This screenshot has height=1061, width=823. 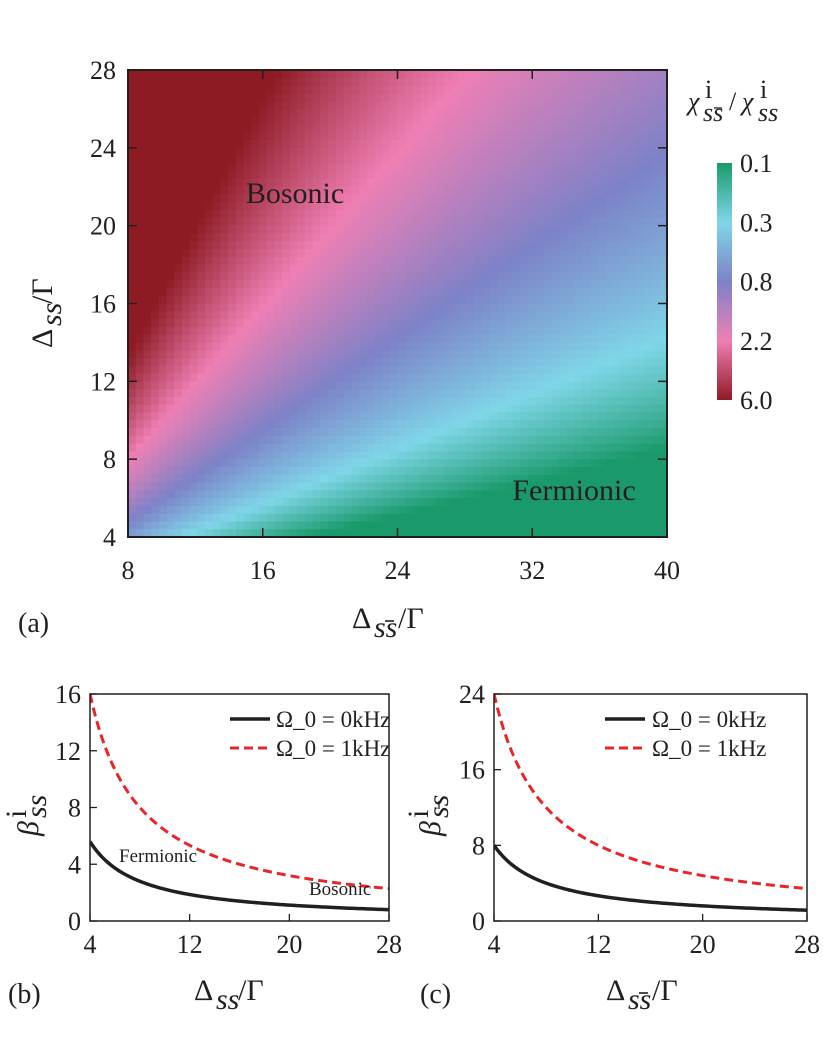 What do you see at coordinates (763, 89) in the screenshot?
I see `svg-text: i` at bounding box center [763, 89].